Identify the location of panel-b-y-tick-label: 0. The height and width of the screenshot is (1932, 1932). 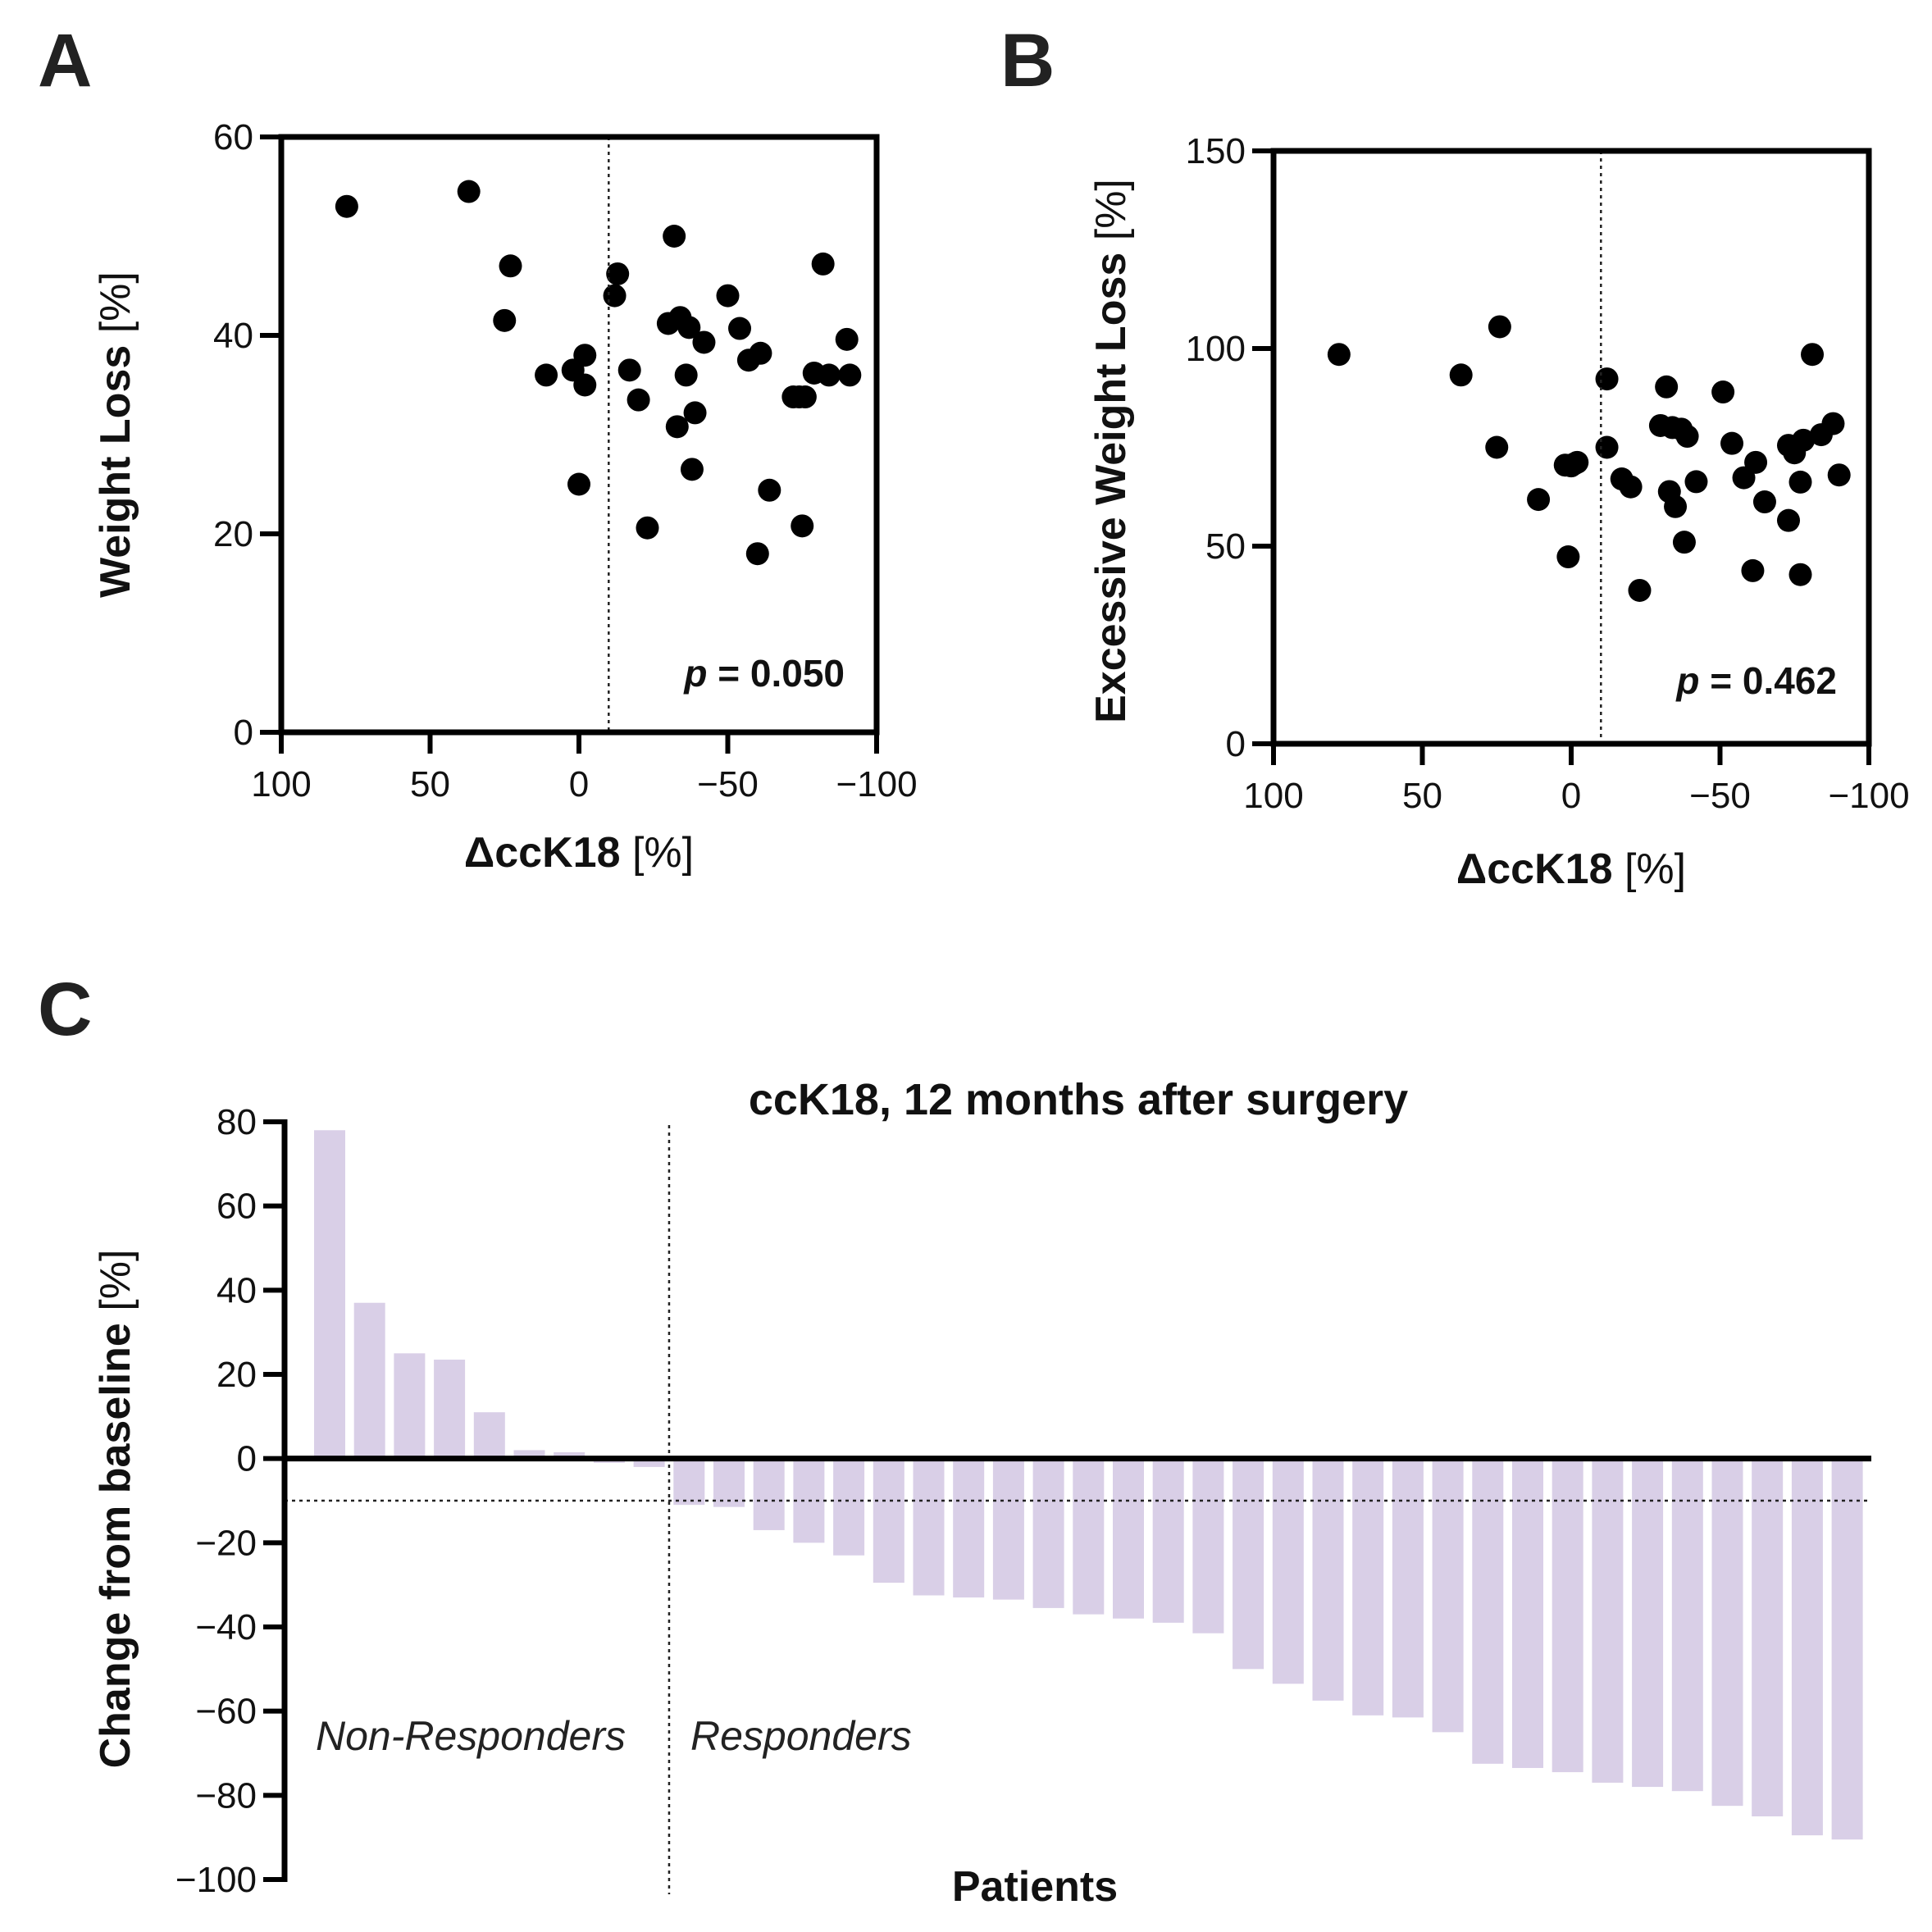
(1236, 744).